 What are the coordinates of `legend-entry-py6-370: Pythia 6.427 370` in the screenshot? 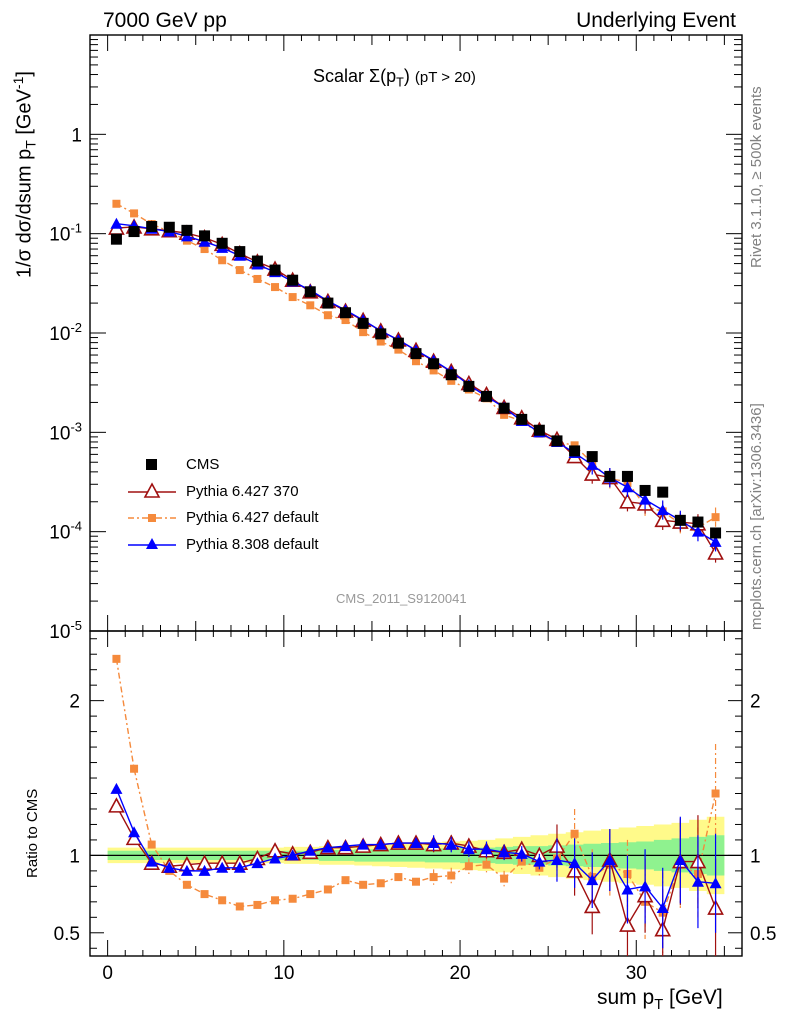 It's located at (258, 494).